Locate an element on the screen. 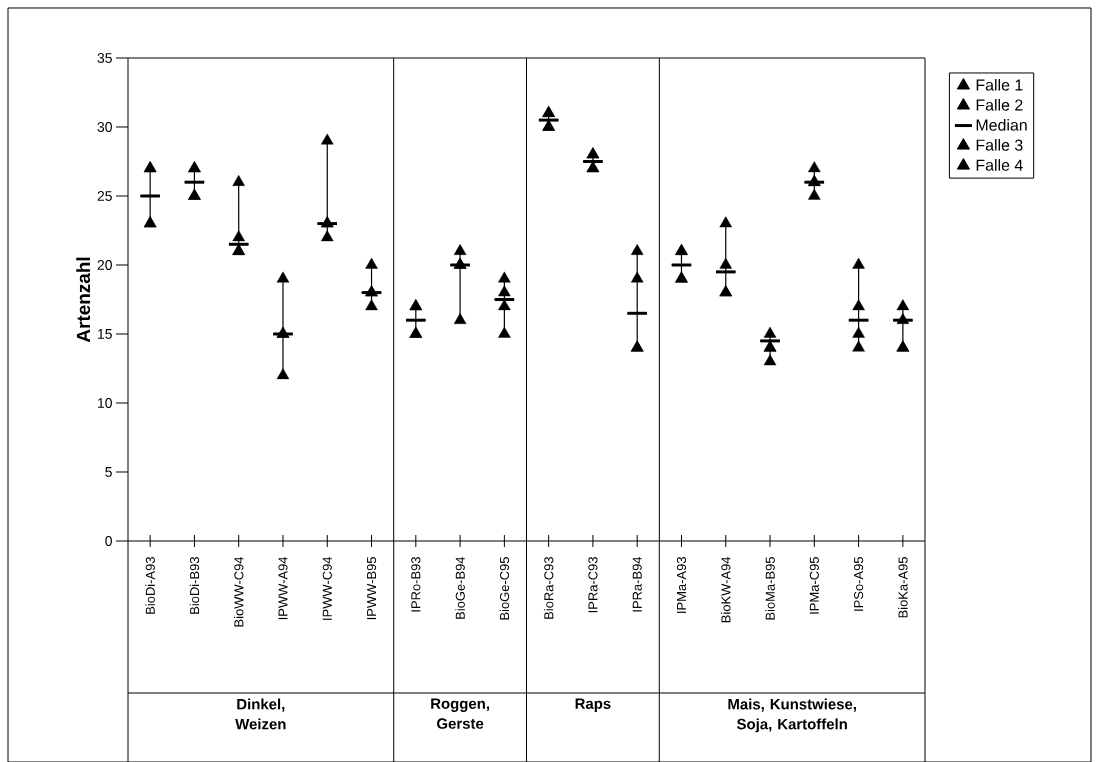  text: Raps is located at coordinates (593, 705).